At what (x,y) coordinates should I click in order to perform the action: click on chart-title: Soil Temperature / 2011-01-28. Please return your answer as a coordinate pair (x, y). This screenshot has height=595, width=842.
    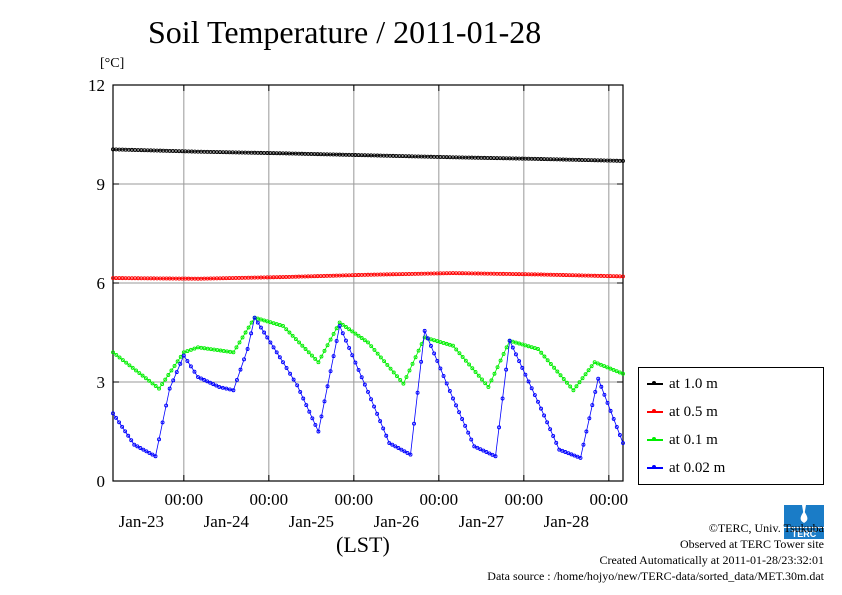
    Looking at the image, I should click on (345, 32).